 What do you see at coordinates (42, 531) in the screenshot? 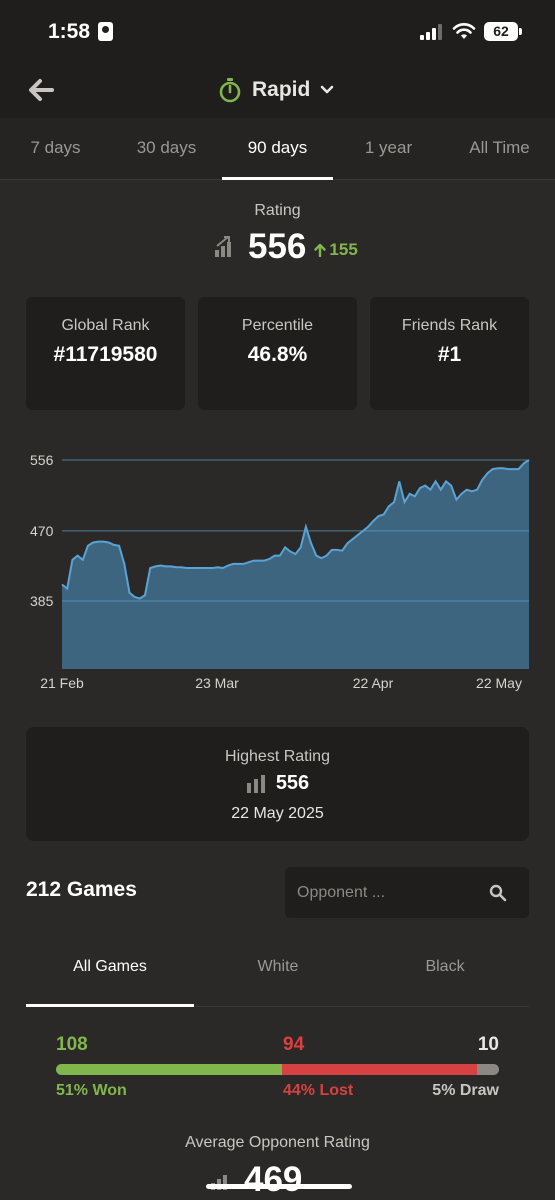
I see `y-tick-label: 470` at bounding box center [42, 531].